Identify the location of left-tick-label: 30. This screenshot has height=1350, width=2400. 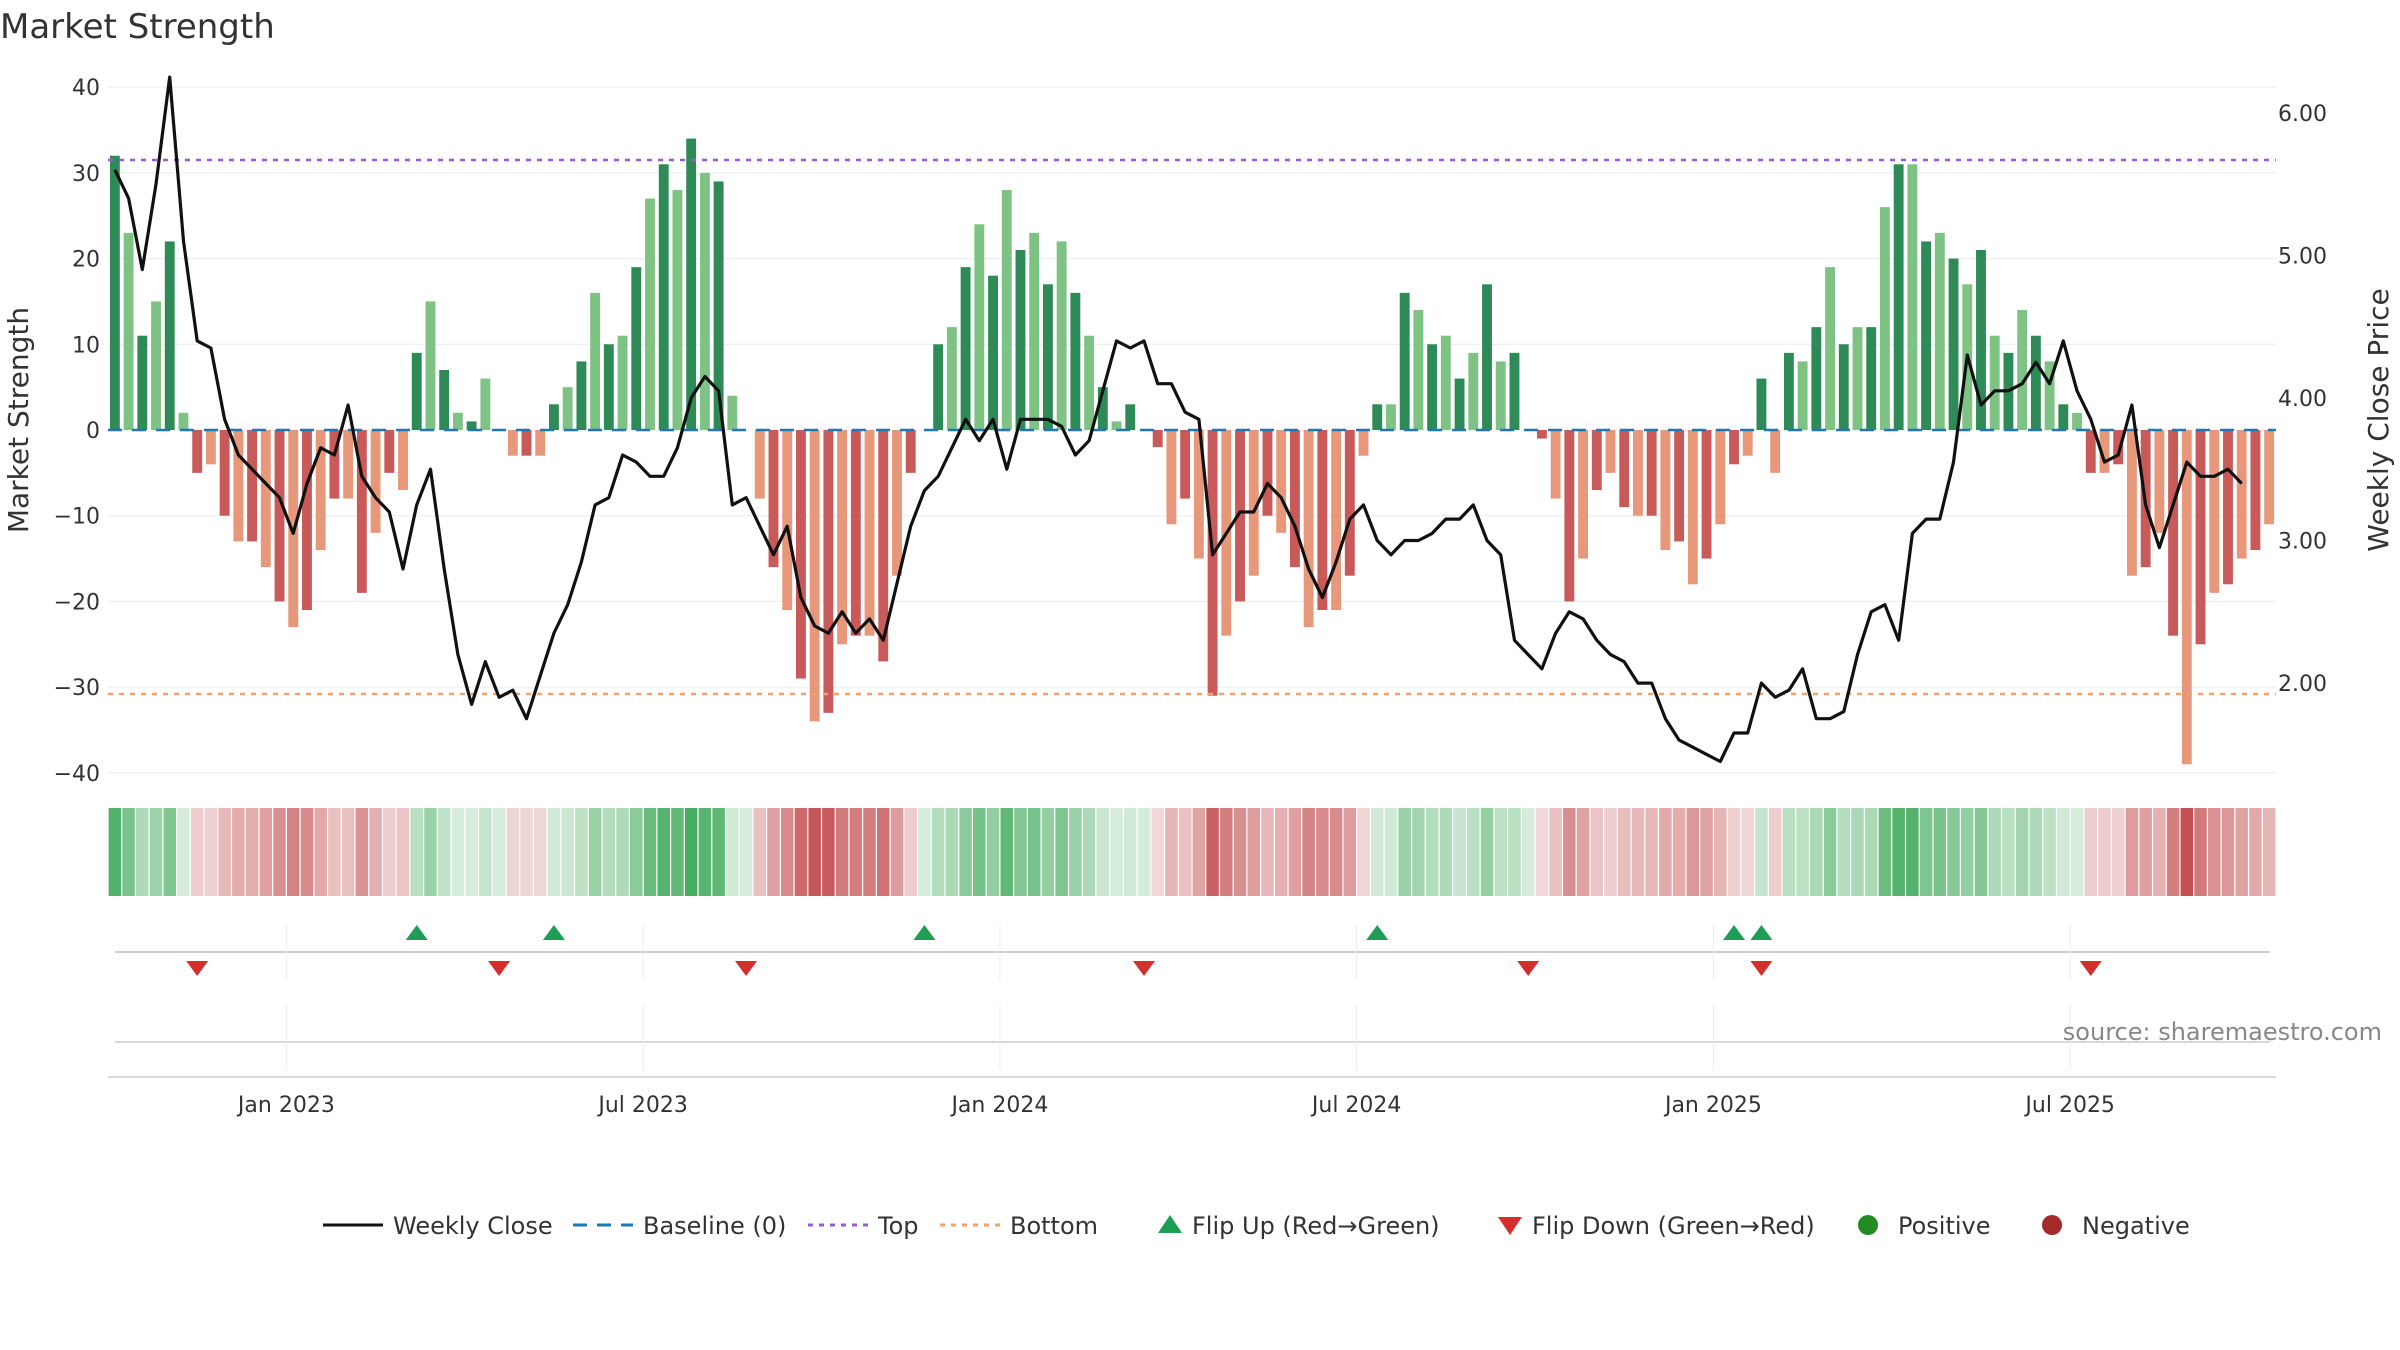
(86, 174).